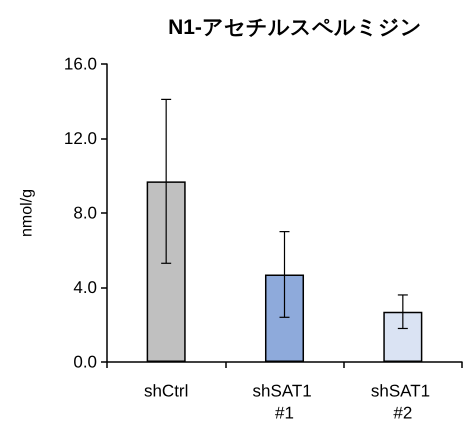  What do you see at coordinates (402, 402) in the screenshot?
I see `x-tick-label: shSAT1 #2` at bounding box center [402, 402].